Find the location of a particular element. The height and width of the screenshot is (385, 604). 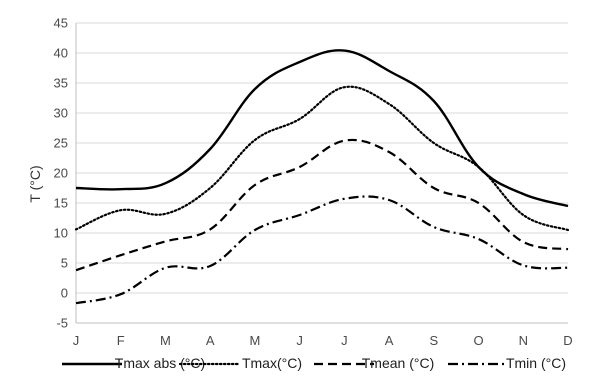

legend-item: Tmean (°C) is located at coordinates (374, 363).